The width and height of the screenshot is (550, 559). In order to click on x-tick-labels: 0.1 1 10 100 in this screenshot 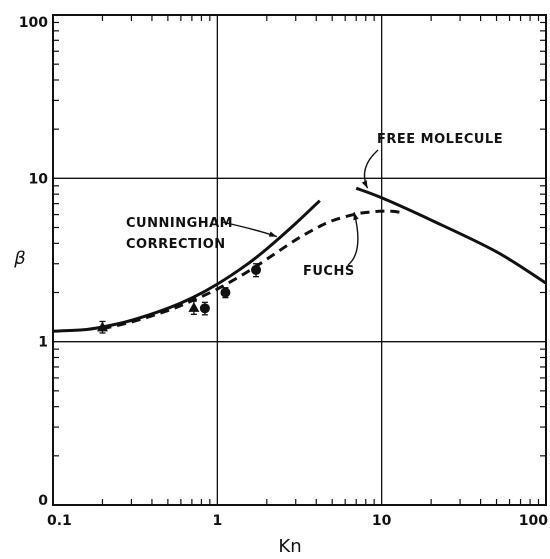, I will do `click(297, 521)`.